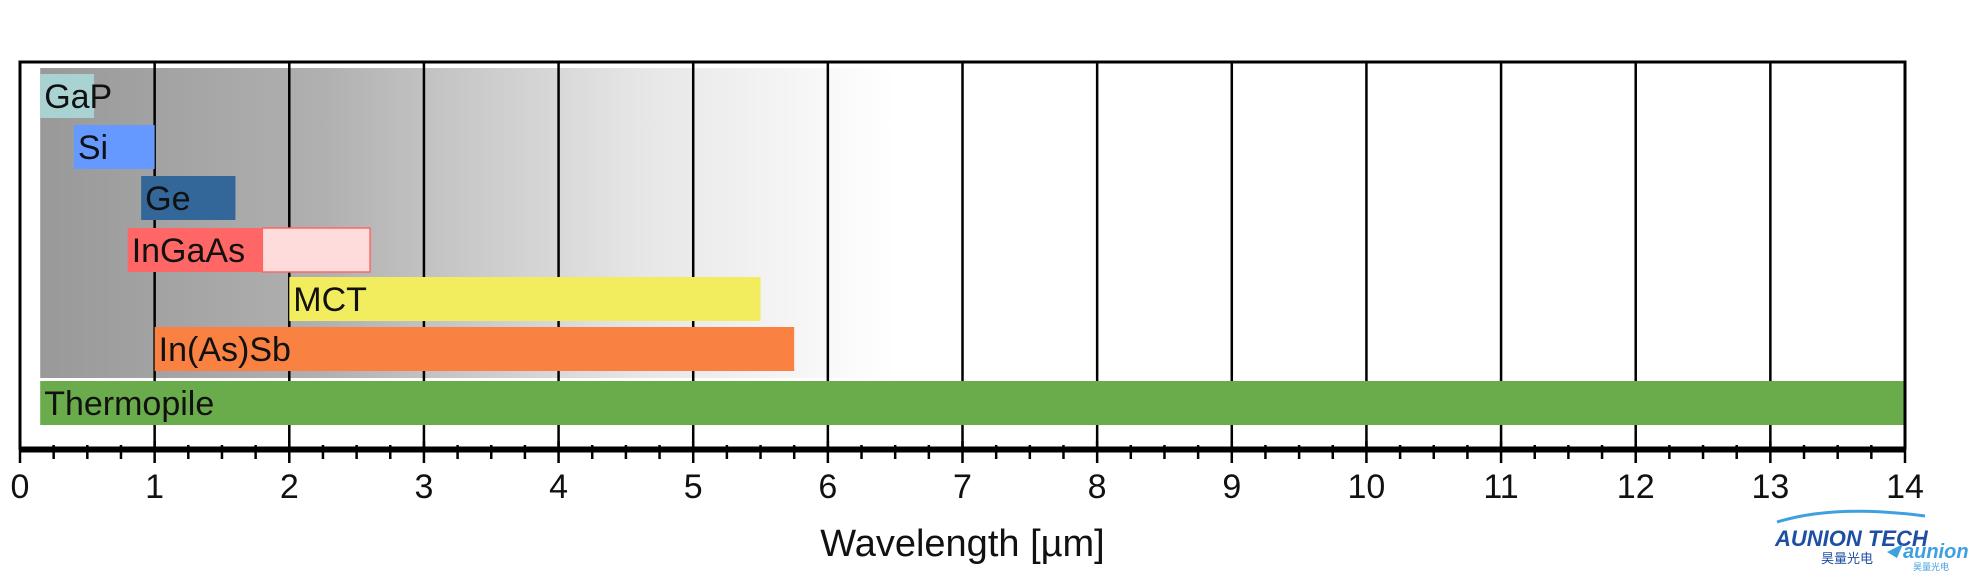 This screenshot has height=581, width=1981. I want to click on bar-mct, so click(525, 299).